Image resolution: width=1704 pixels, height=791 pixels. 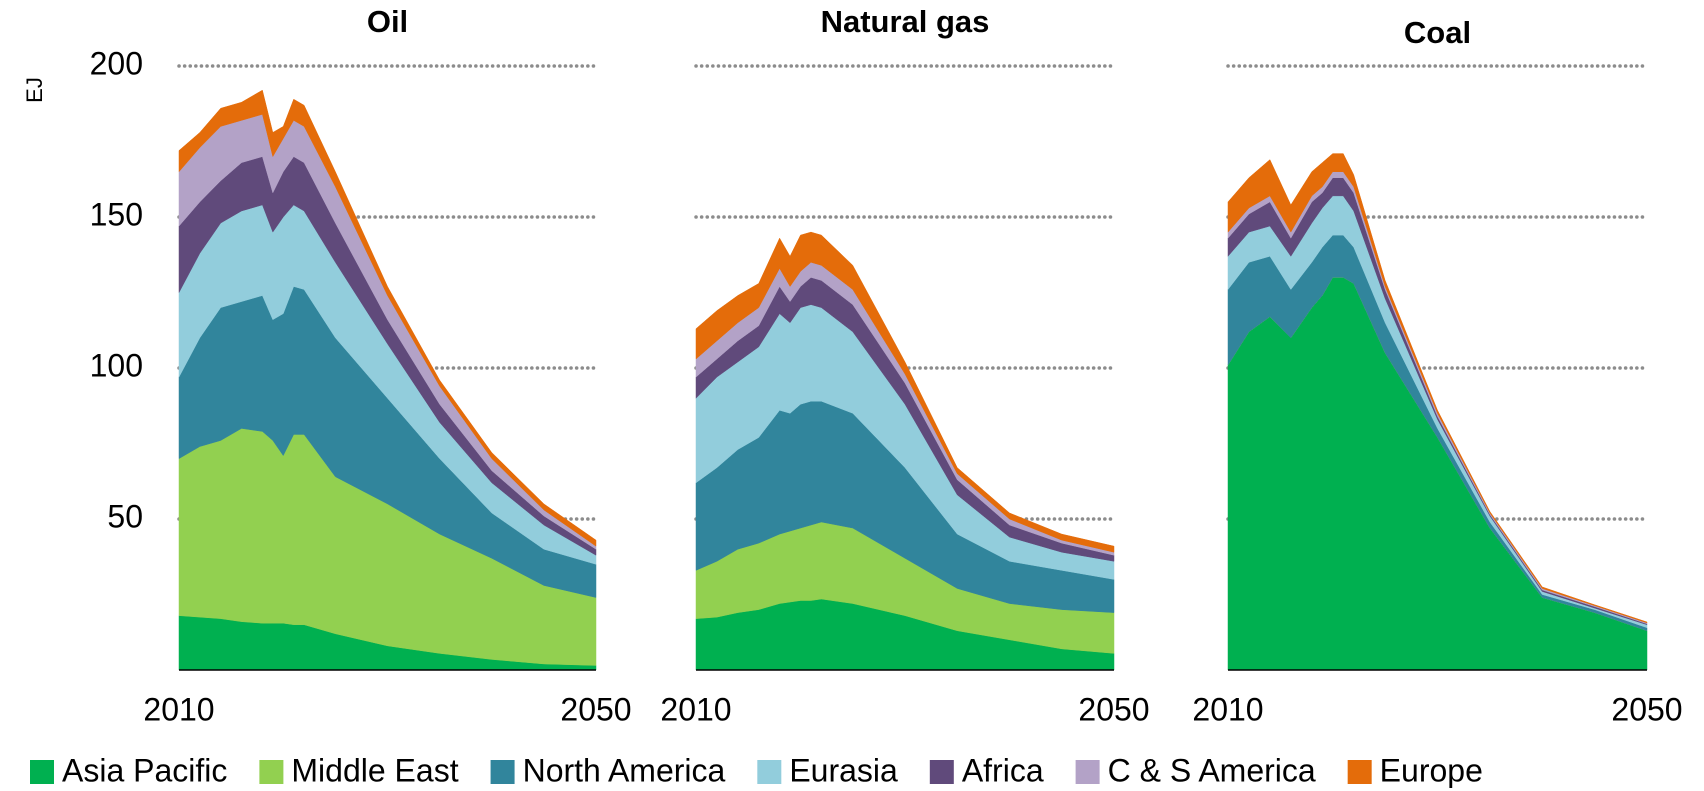 What do you see at coordinates (116, 365) in the screenshot?
I see `y-tick-label: 100` at bounding box center [116, 365].